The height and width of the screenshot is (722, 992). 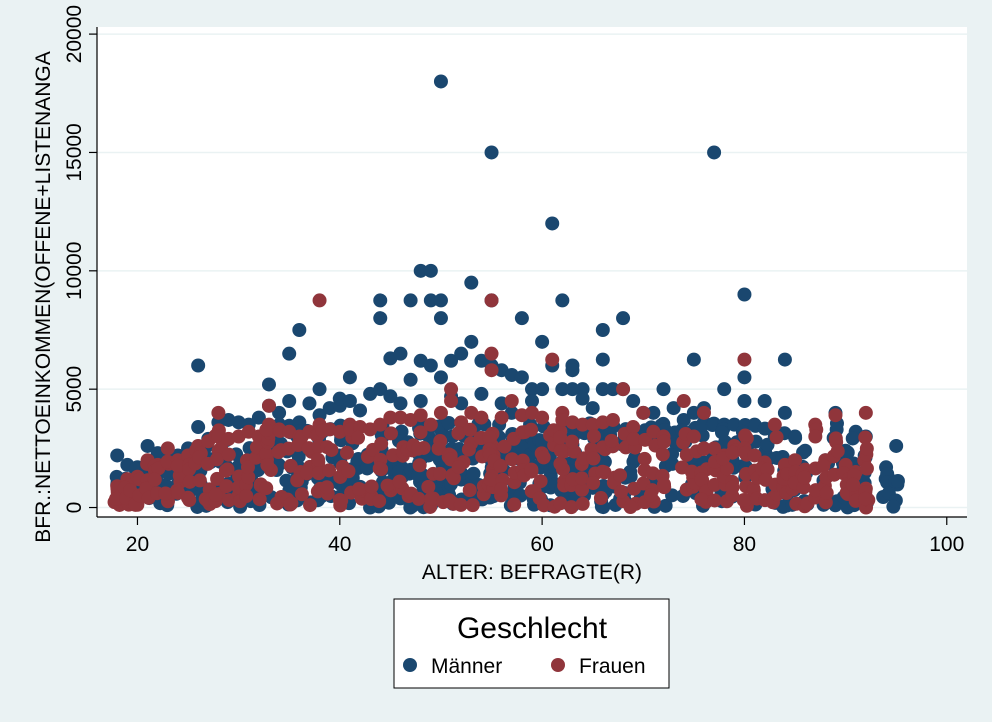 What do you see at coordinates (541, 544) in the screenshot?
I see `x-tick-label: 60` at bounding box center [541, 544].